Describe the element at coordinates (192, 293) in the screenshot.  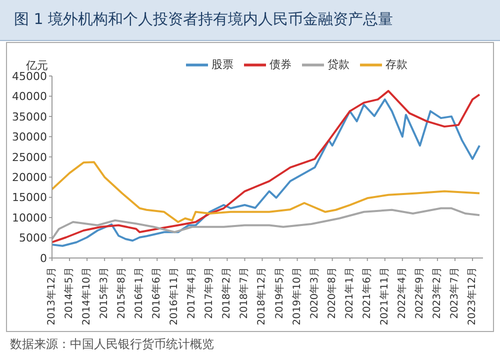
I see `x-tick-label: 2017年4月` at that location.